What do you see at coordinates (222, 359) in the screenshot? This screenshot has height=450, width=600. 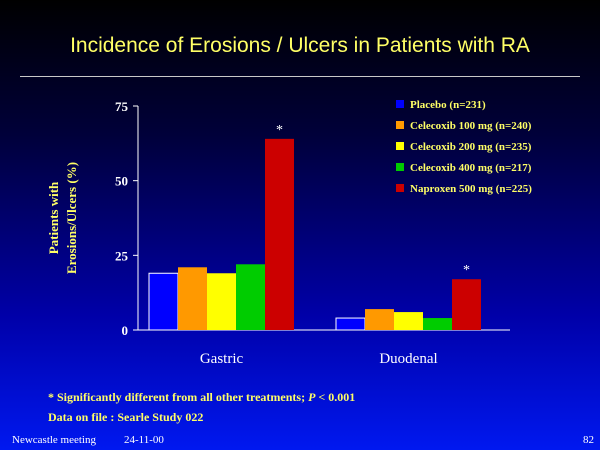 I see `category-label: Gastric` at bounding box center [222, 359].